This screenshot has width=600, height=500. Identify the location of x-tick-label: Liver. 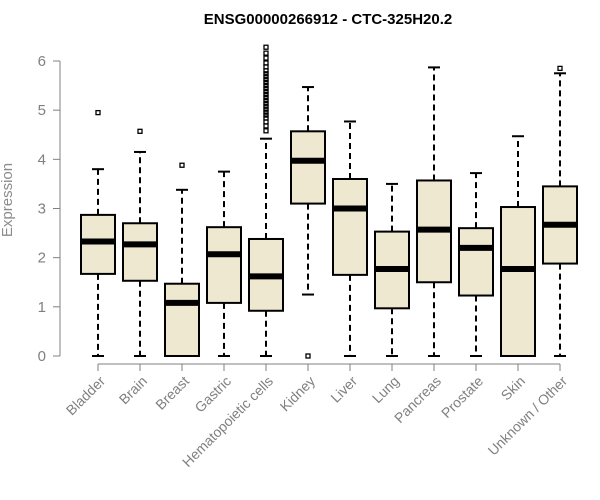
(343, 389).